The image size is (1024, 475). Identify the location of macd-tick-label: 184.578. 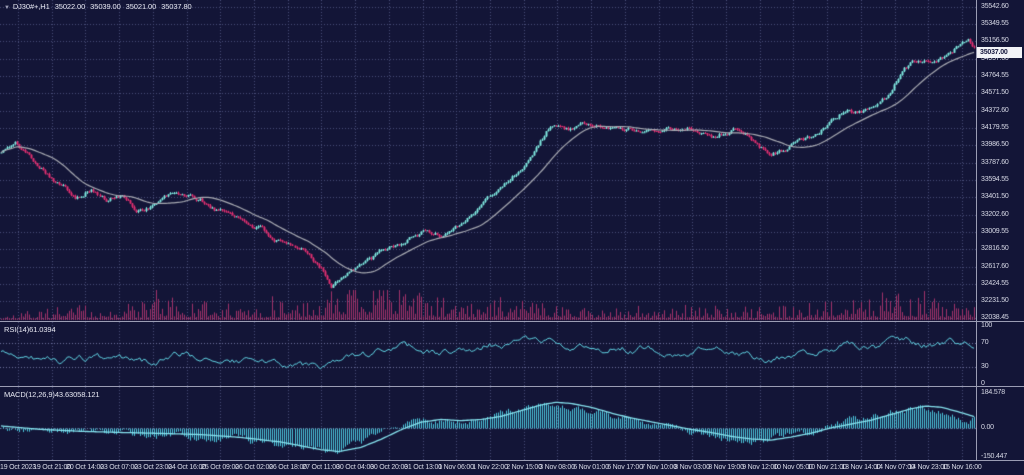
(993, 392).